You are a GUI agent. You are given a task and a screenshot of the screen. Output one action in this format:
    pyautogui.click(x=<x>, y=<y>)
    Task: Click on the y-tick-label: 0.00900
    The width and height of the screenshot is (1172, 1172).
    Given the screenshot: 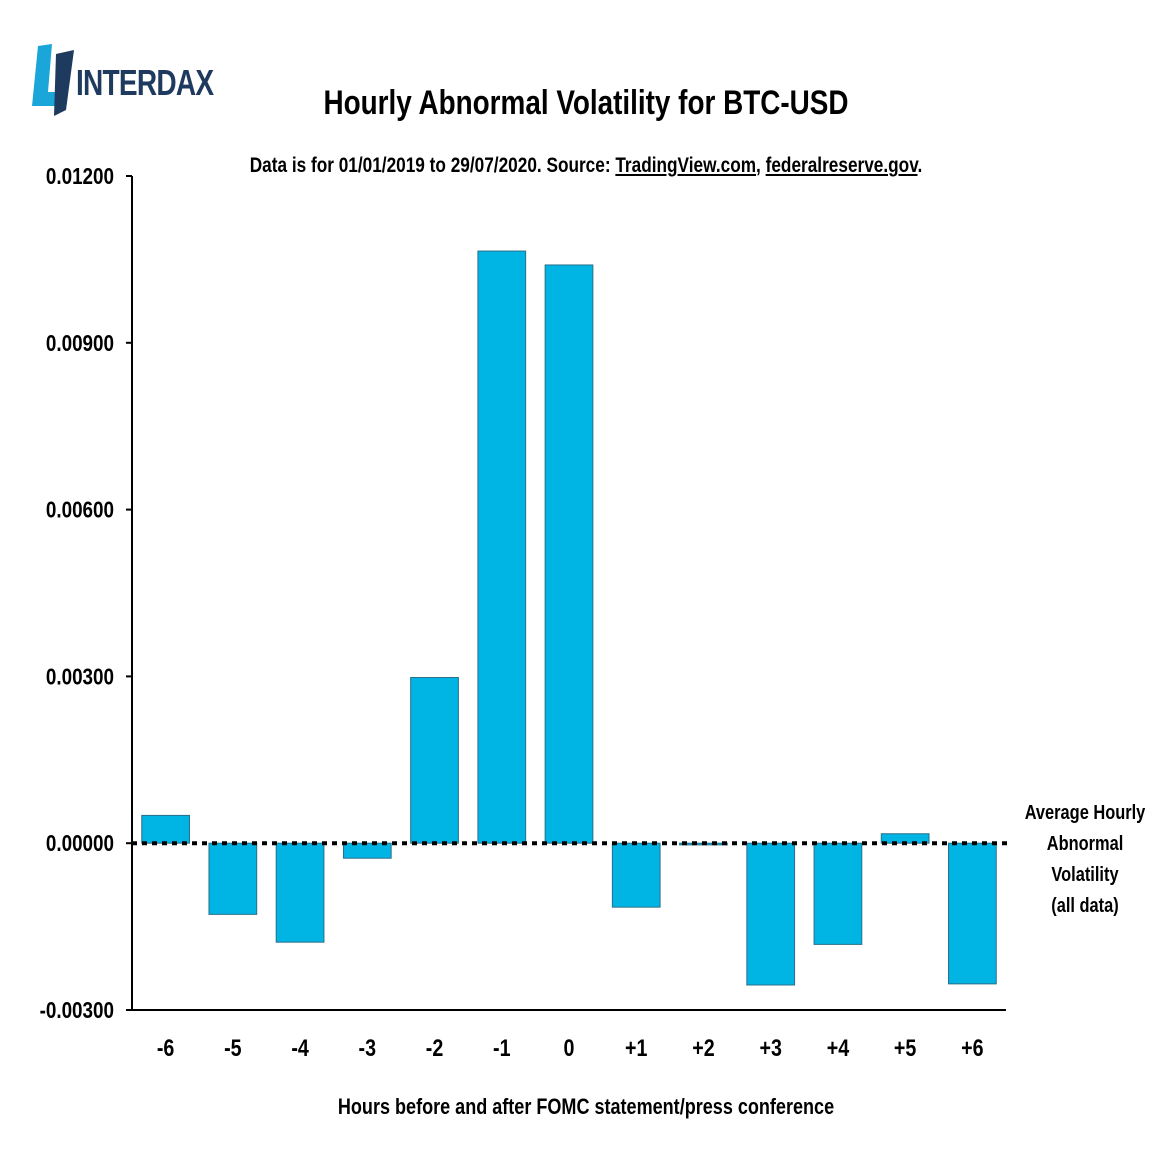 What is the action you would take?
    pyautogui.click(x=80, y=343)
    